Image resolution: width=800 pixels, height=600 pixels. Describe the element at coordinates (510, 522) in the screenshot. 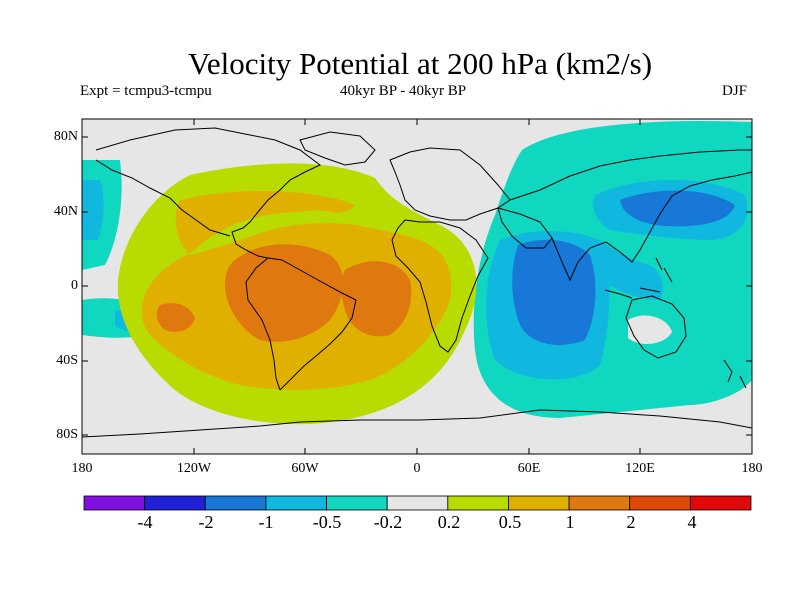

I see `colorbar-label: 0.5` at that location.